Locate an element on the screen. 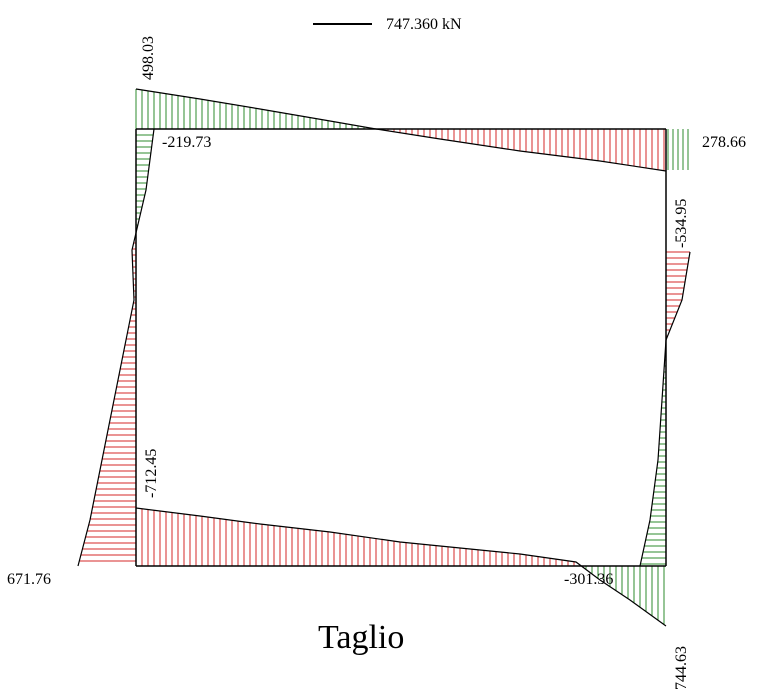 This screenshot has width=762, height=695. value-bottom-left: 671.76 is located at coordinates (29, 579).